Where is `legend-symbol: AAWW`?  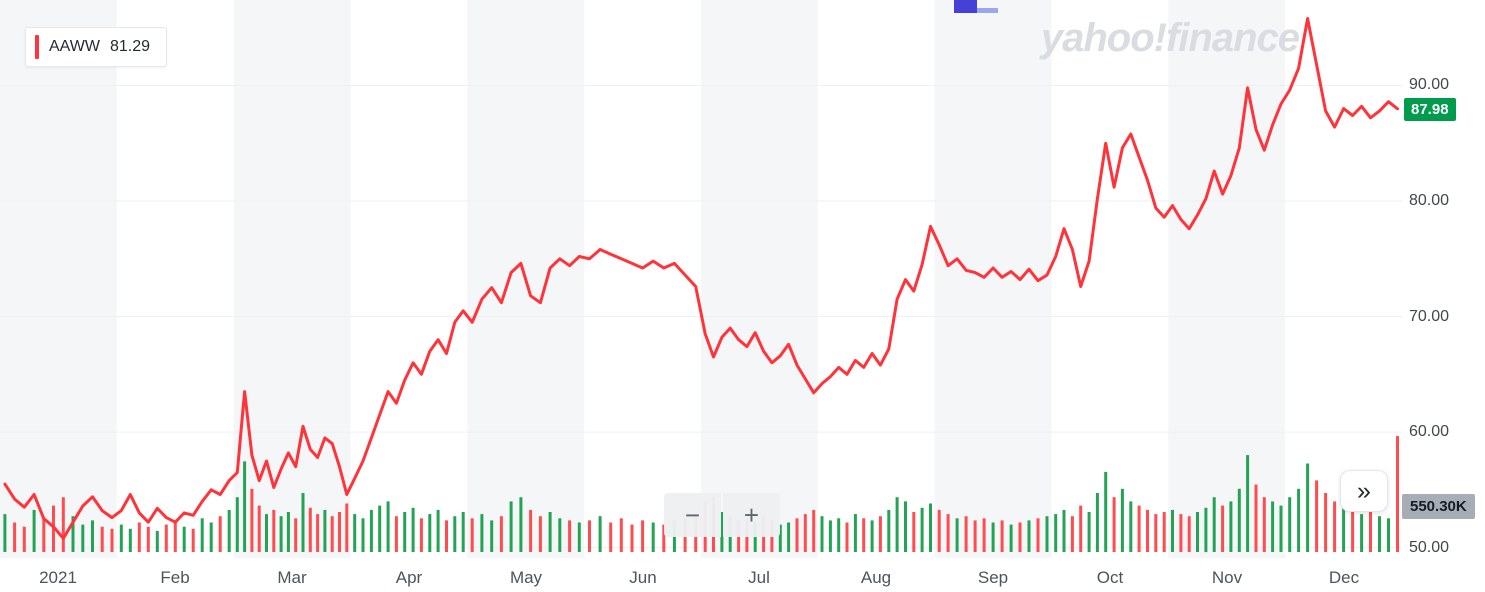
legend-symbol: AAWW is located at coordinates (74, 46).